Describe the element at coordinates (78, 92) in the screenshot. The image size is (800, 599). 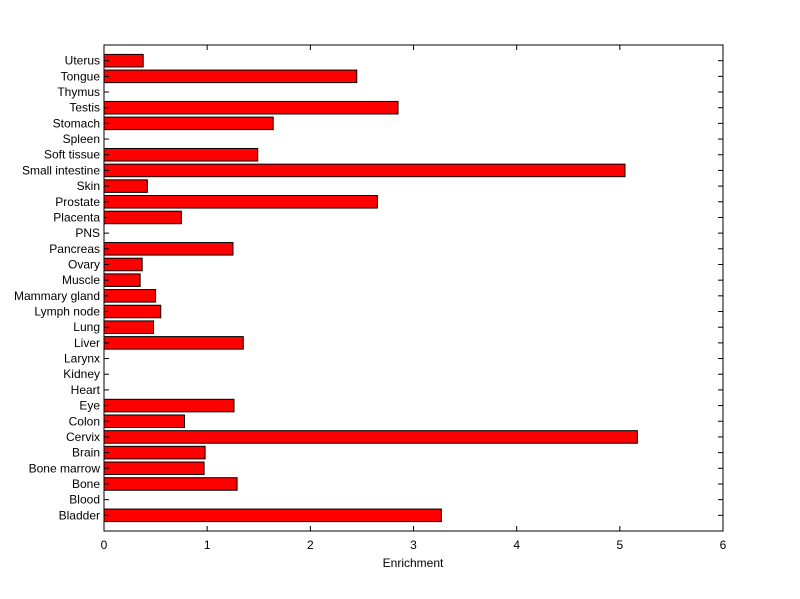
I see `category-label-thymus: Thymus` at that location.